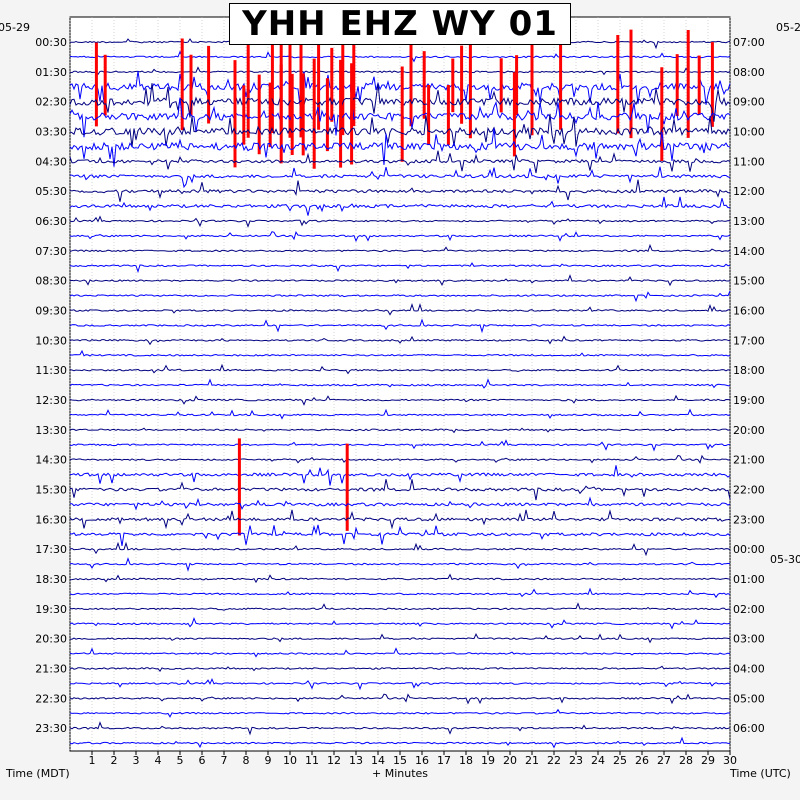 The width and height of the screenshot is (800, 800). What do you see at coordinates (51, 400) in the screenshot?
I see `left-tick-label: 12:30` at bounding box center [51, 400].